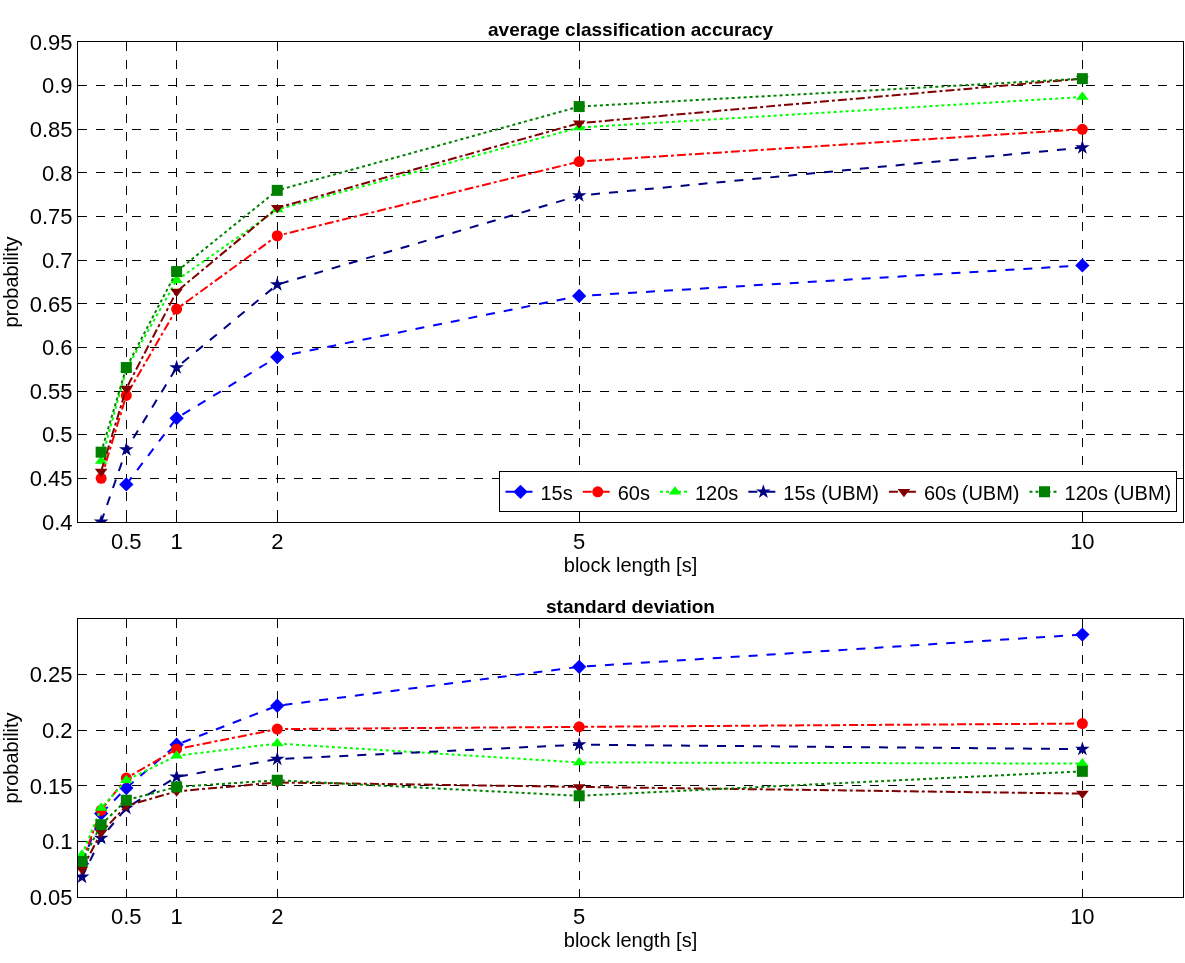 This screenshot has height=963, width=1185. I want to click on legend-label: 120s, so click(716, 492).